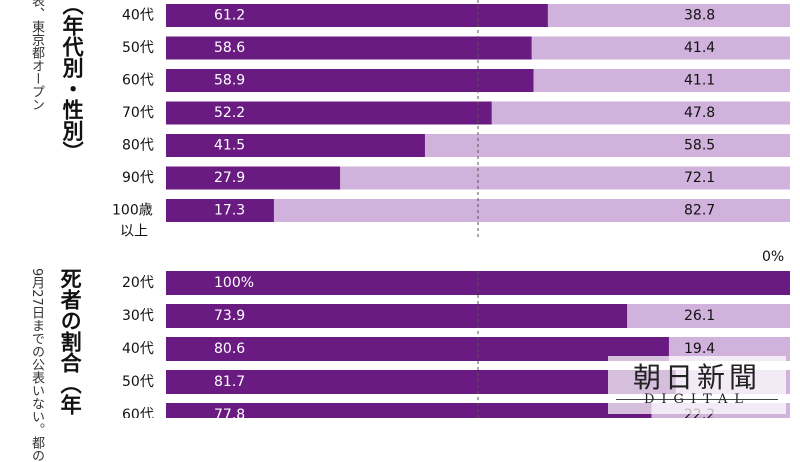 The width and height of the screenshot is (800, 462). Describe the element at coordinates (229, 412) in the screenshot. I see `value-label-main: 77.8` at that location.